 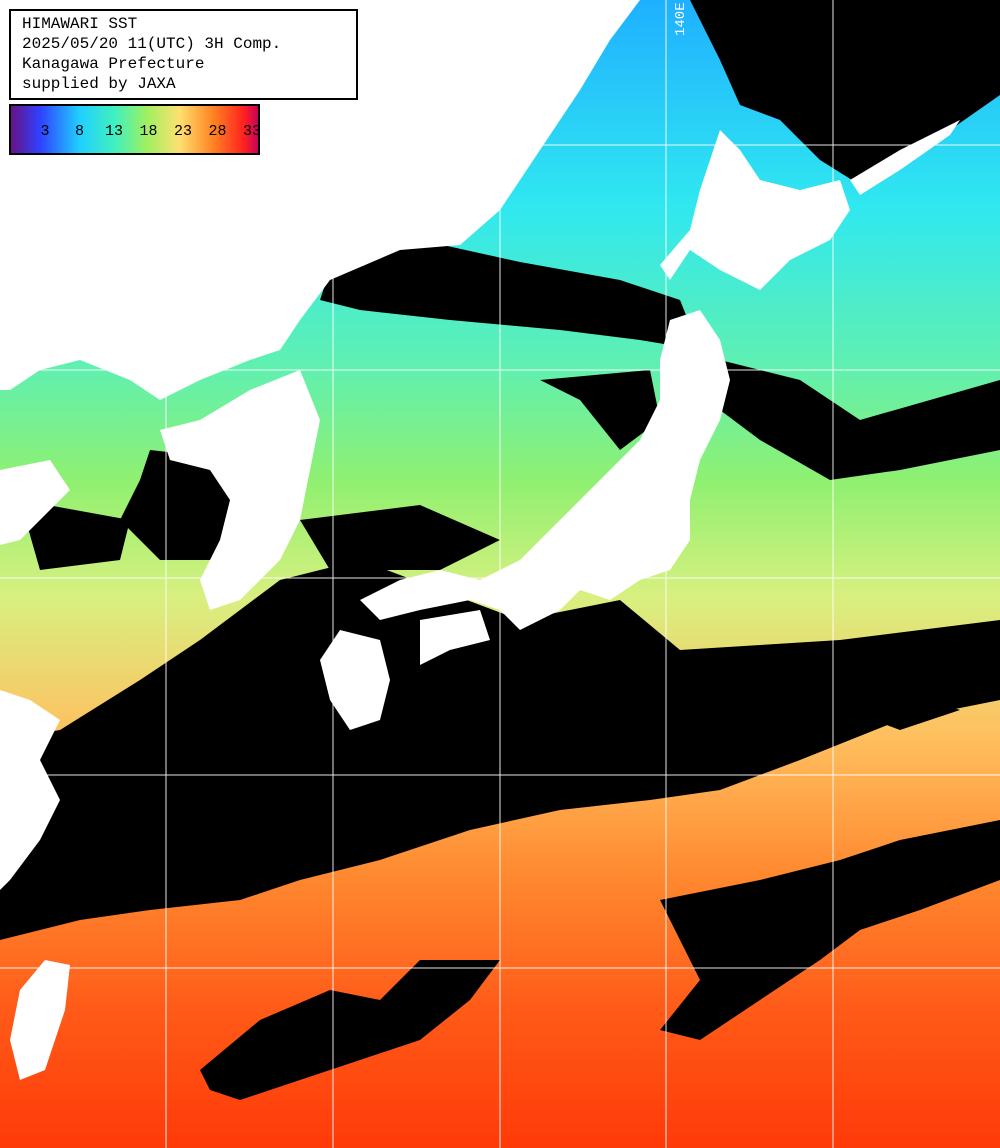 What do you see at coordinates (79, 131) in the screenshot?
I see `color-bar-label: 8` at bounding box center [79, 131].